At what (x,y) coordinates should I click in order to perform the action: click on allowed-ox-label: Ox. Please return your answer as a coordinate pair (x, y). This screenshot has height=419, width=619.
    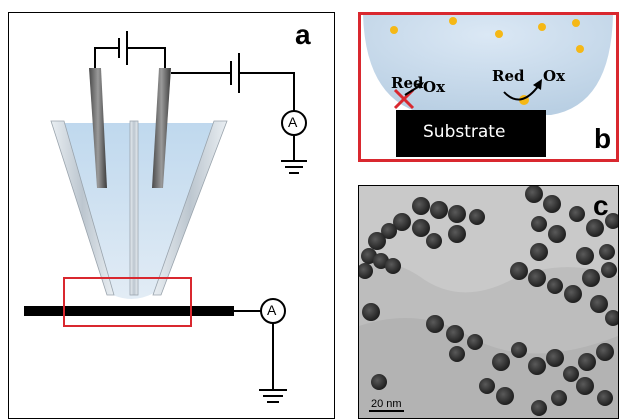
    Looking at the image, I should click on (554, 76).